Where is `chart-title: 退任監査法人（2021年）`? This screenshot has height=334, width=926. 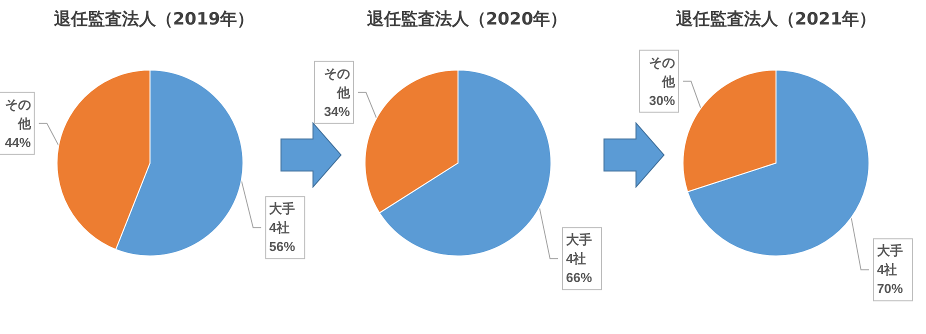 chart-title: 退任監査法人（2021年） is located at coordinates (775, 20).